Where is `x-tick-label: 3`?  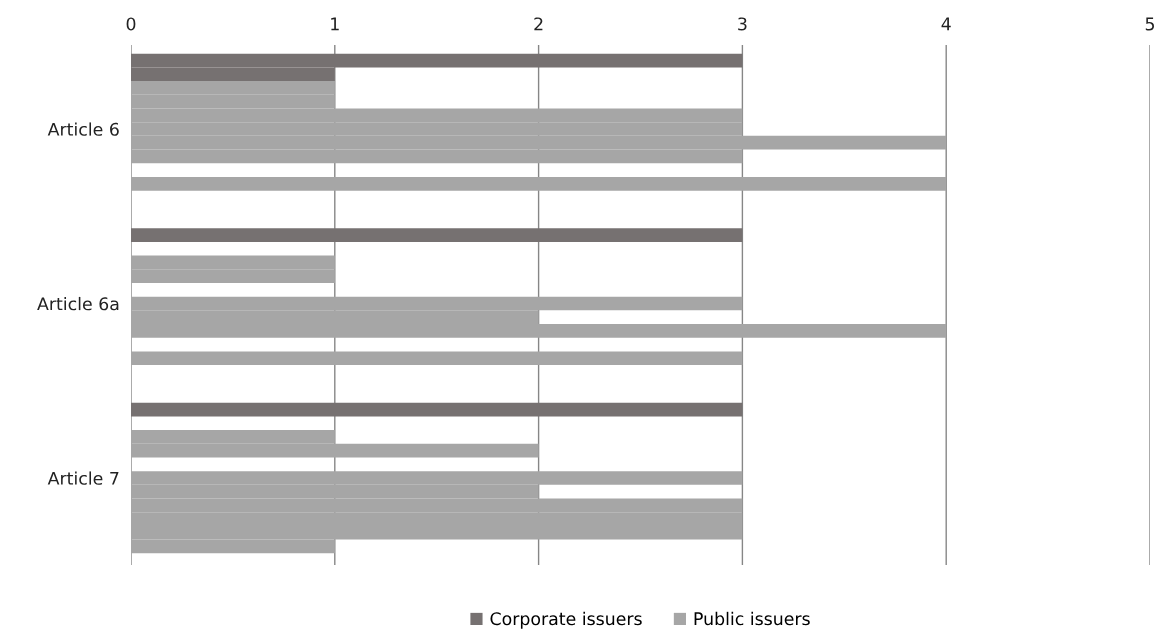 x-tick-label: 3 is located at coordinates (742, 24).